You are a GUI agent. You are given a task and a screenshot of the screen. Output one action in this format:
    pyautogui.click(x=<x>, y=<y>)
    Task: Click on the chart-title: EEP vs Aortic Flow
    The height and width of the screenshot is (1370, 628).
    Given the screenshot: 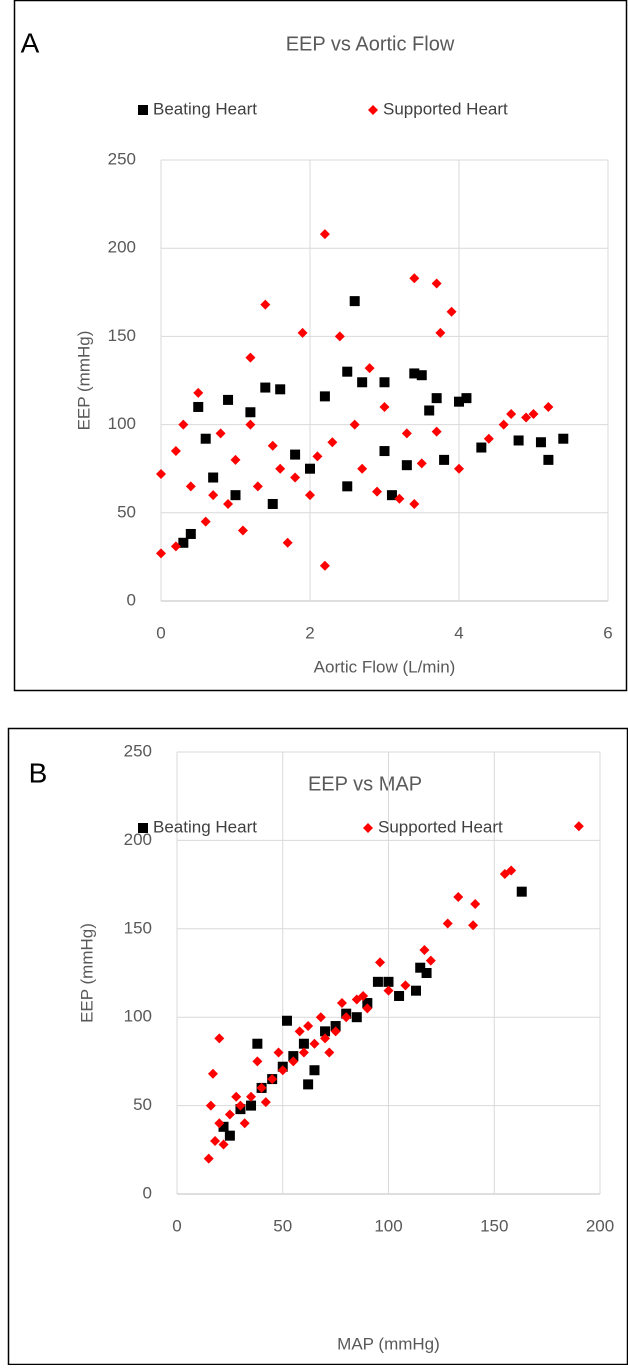 What is the action you would take?
    pyautogui.click(x=370, y=44)
    